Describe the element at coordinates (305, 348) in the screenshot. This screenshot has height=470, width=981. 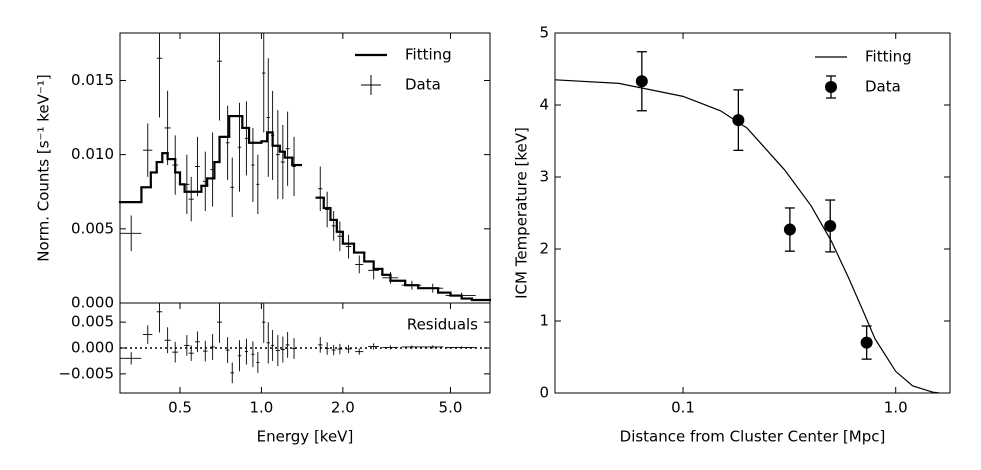
I see `axes-frame` at that location.